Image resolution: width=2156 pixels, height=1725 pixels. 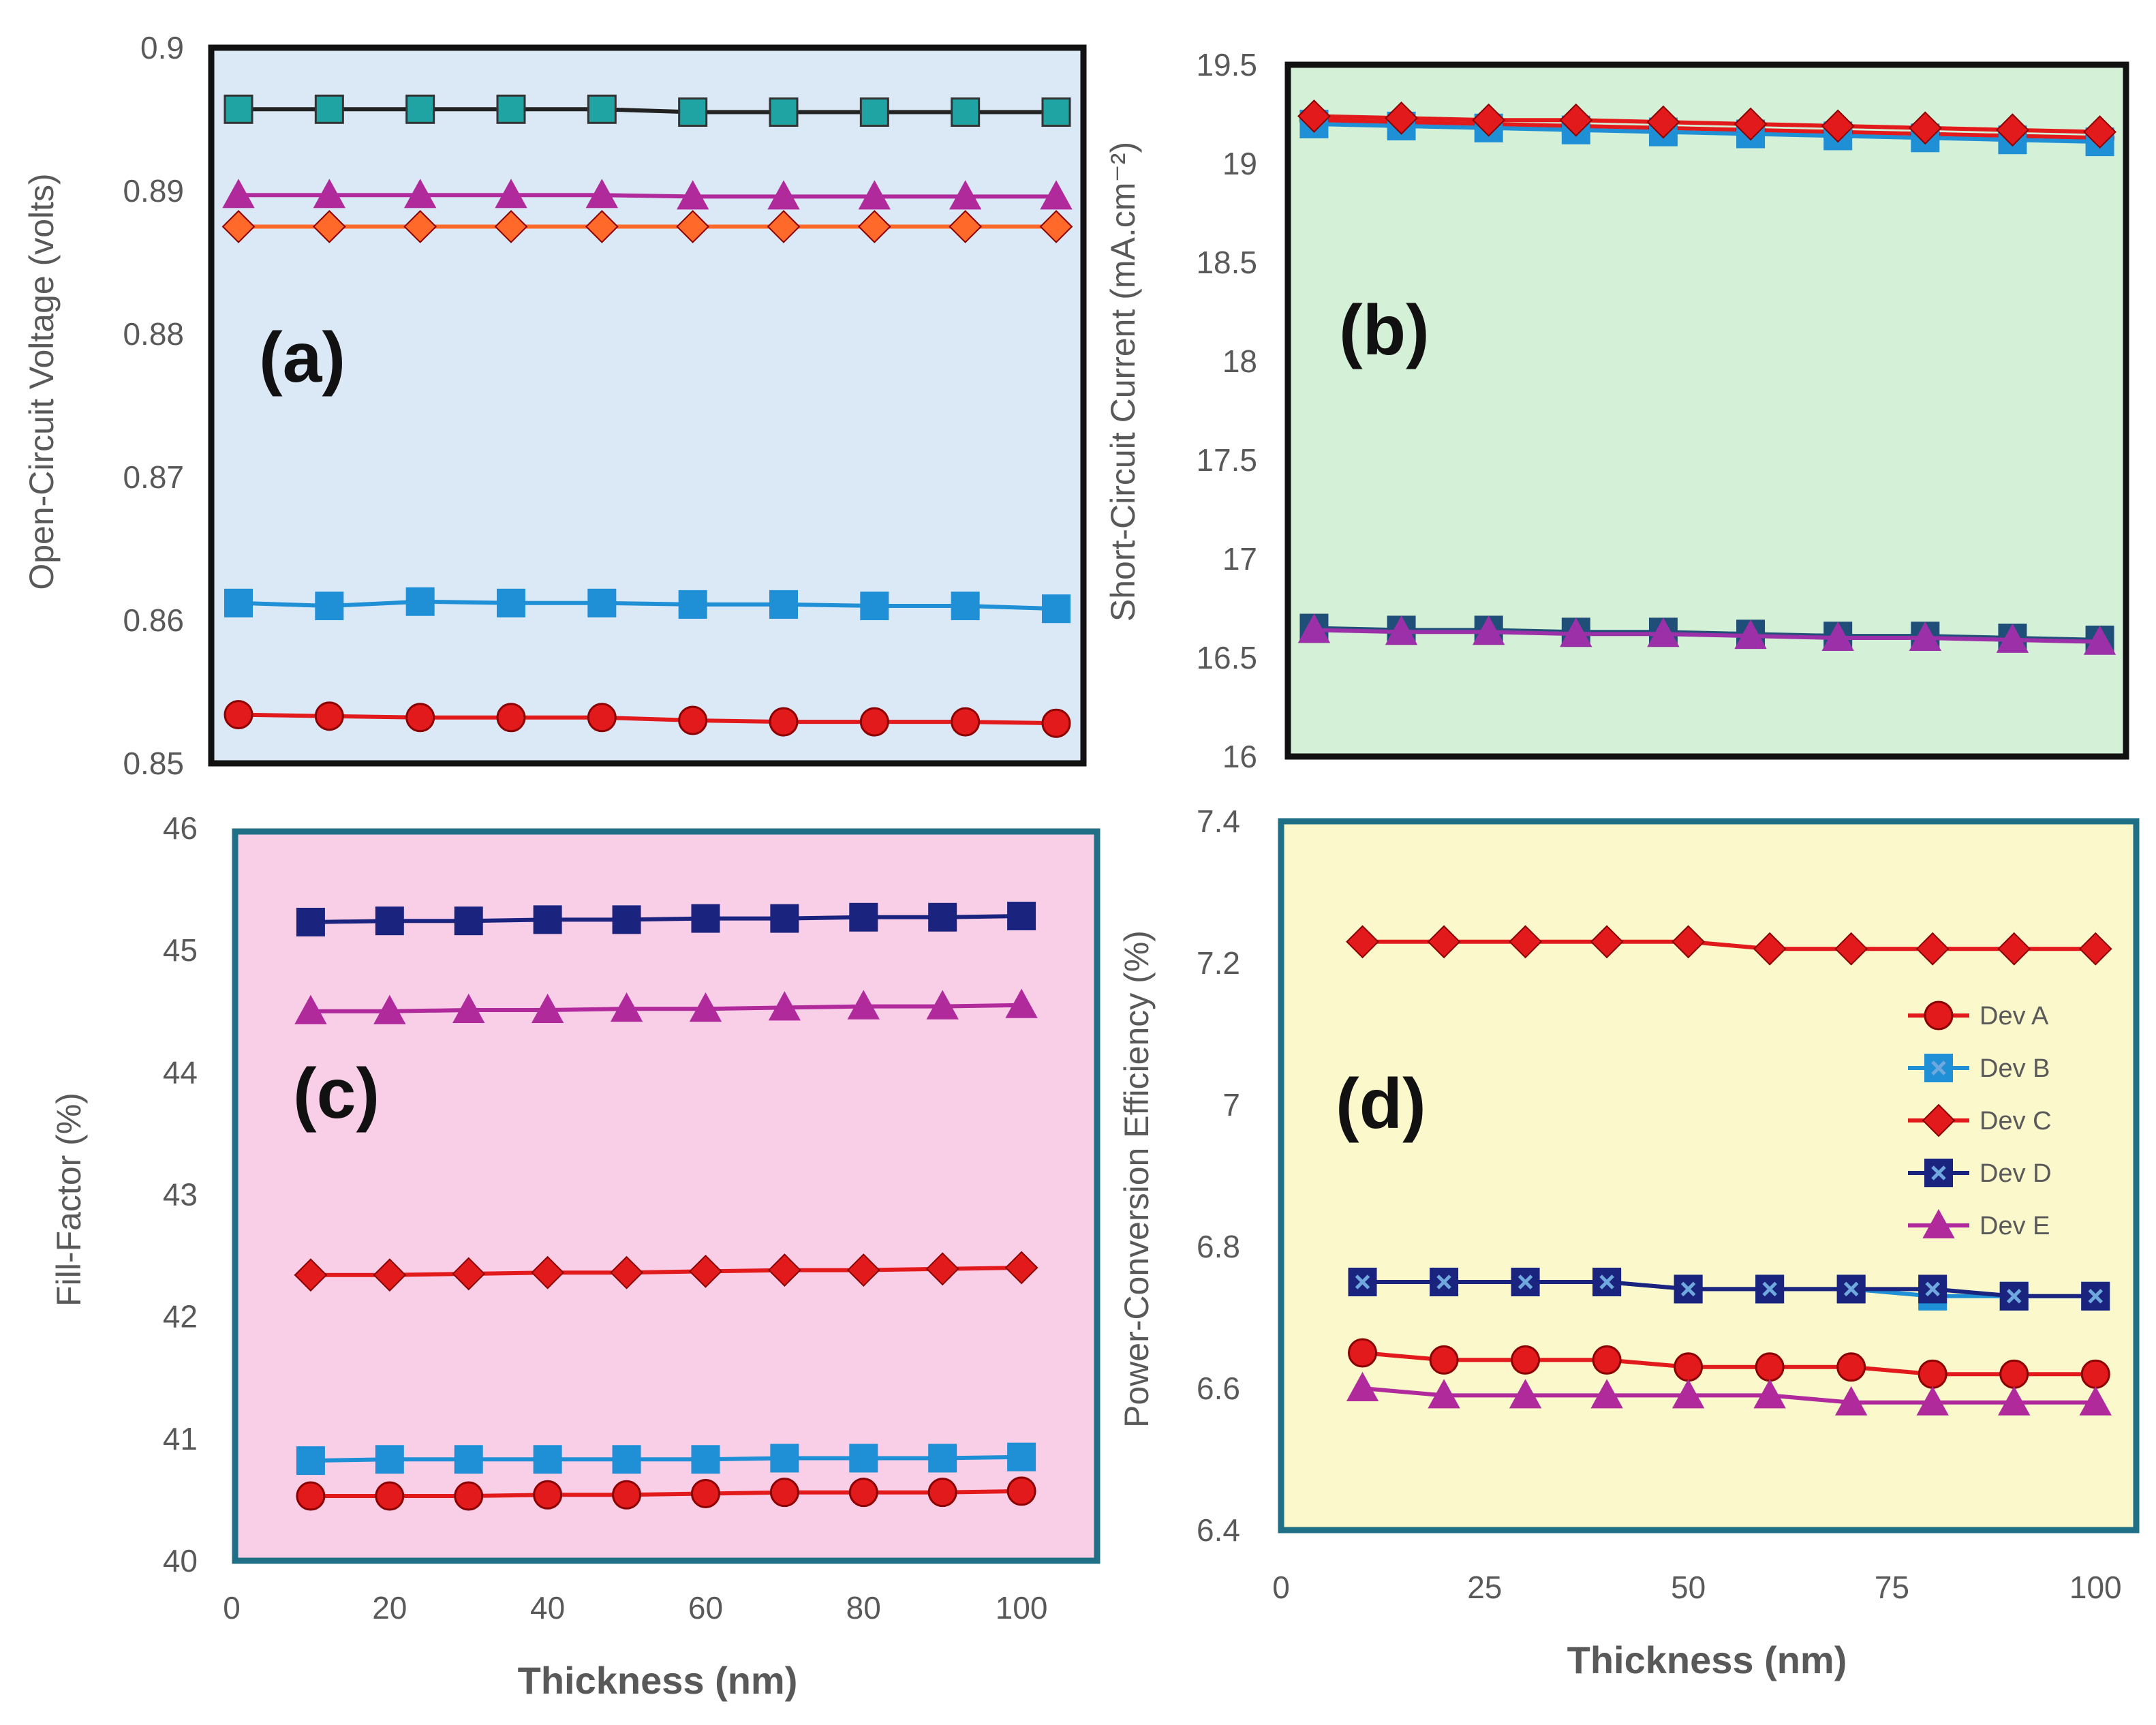 What do you see at coordinates (1239, 361) in the screenshot?
I see `y-tick-label: 18` at bounding box center [1239, 361].